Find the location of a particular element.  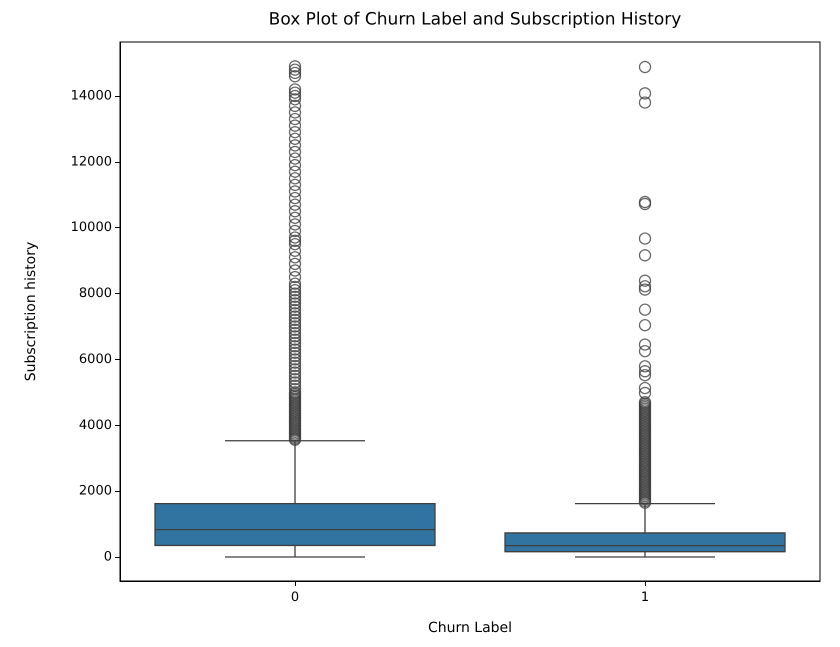

y-tick-label: 0 is located at coordinates (108, 556).